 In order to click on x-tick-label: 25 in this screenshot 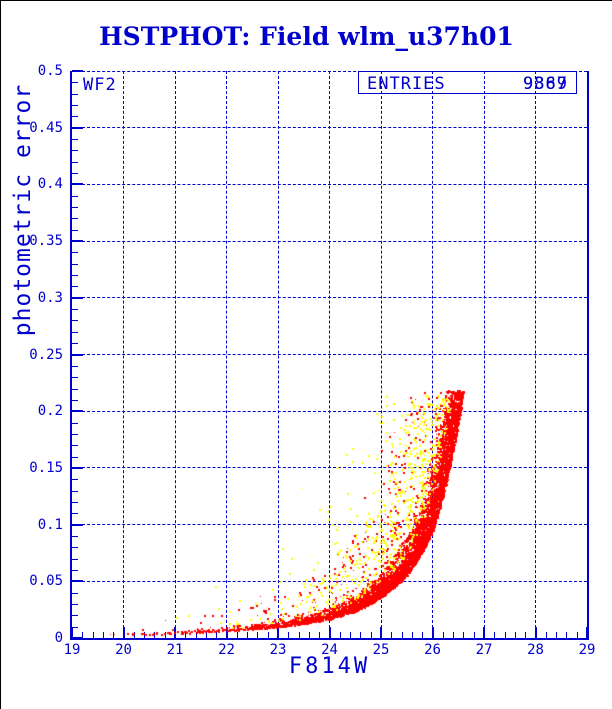, I will do `click(381, 650)`.